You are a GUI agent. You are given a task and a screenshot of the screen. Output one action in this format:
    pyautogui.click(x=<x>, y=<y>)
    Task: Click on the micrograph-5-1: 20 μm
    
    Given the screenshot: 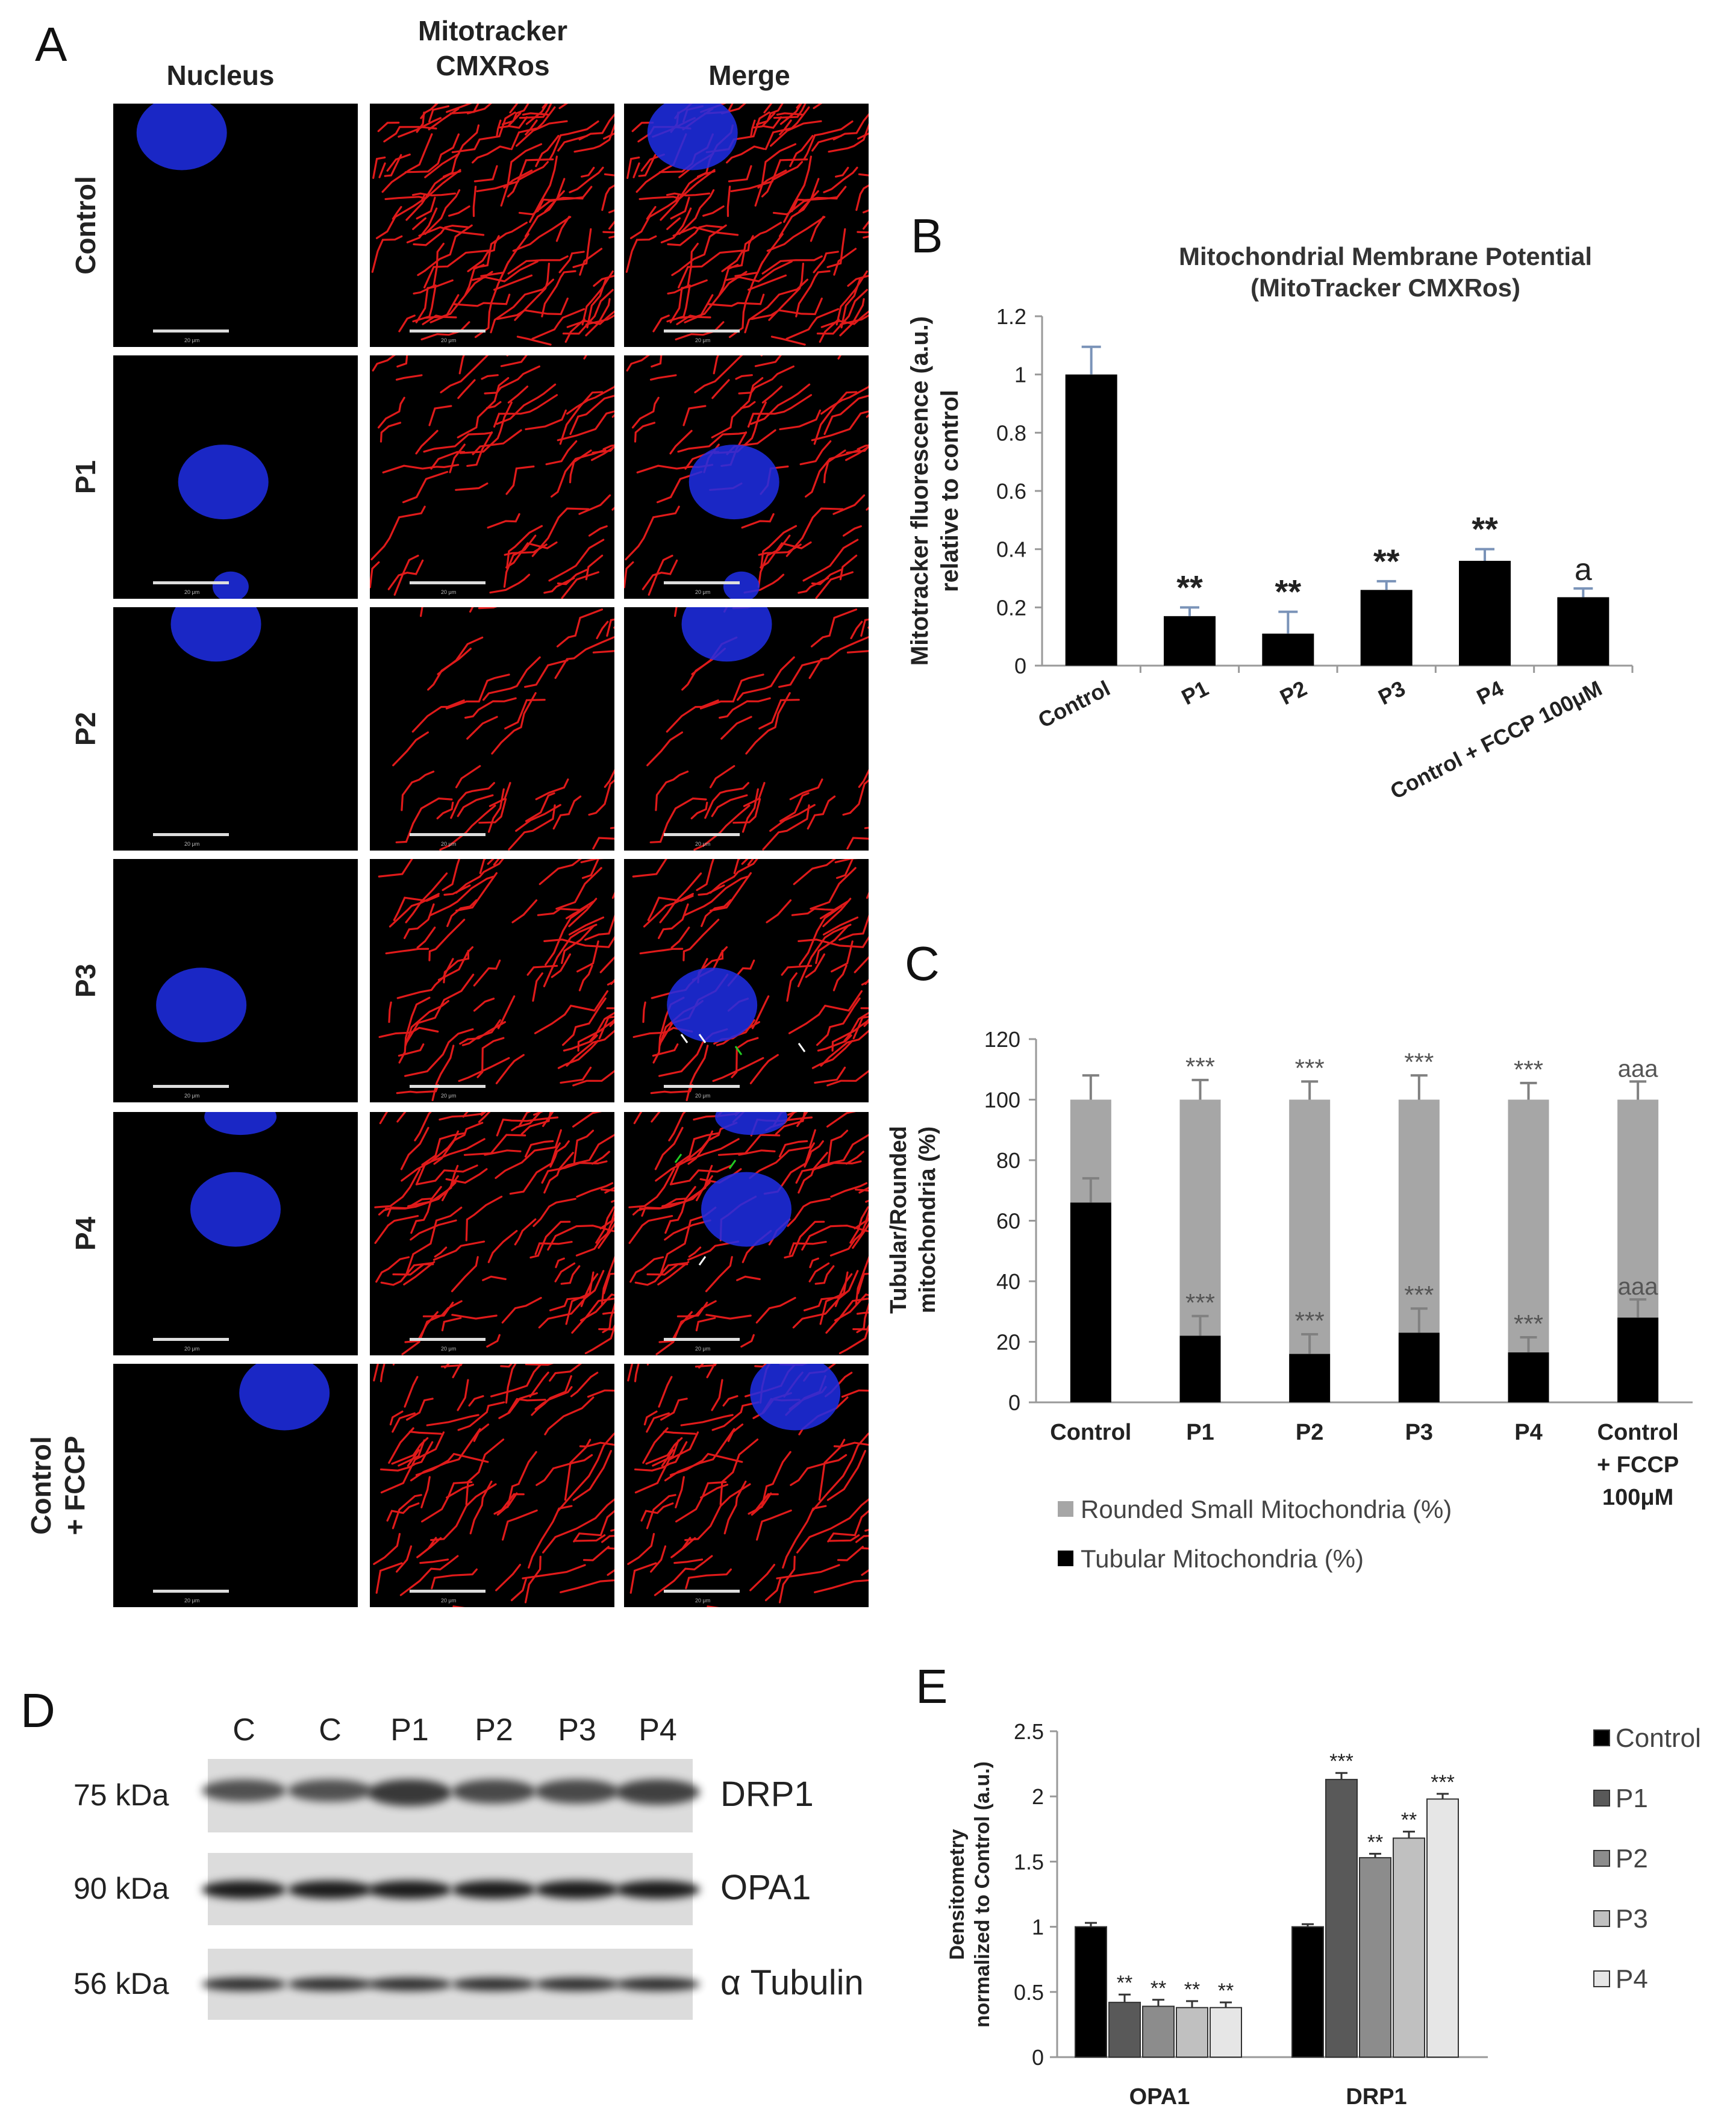 What is the action you would take?
    pyautogui.click(x=492, y=1485)
    